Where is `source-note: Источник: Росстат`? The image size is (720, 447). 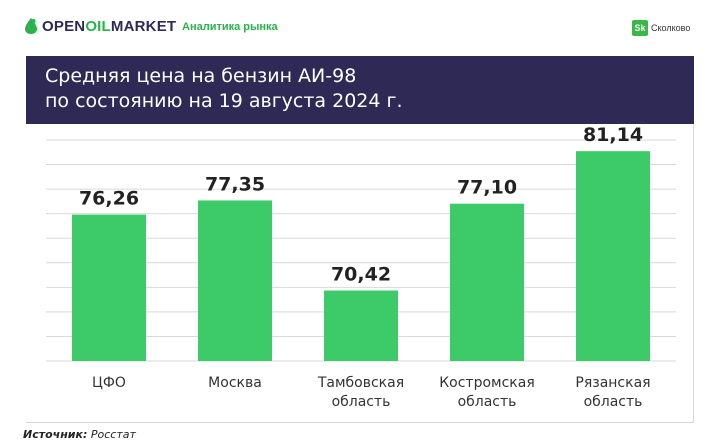 source-note: Источник: Росстат is located at coordinates (79, 434).